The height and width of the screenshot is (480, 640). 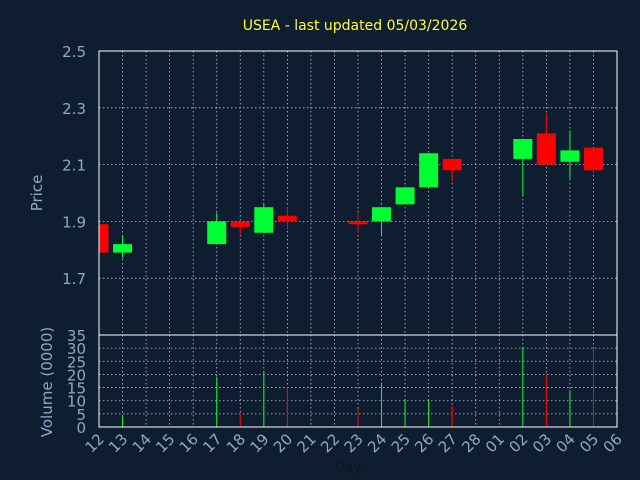 What do you see at coordinates (613, 443) in the screenshot?
I see `x-tick-label: 06` at bounding box center [613, 443].